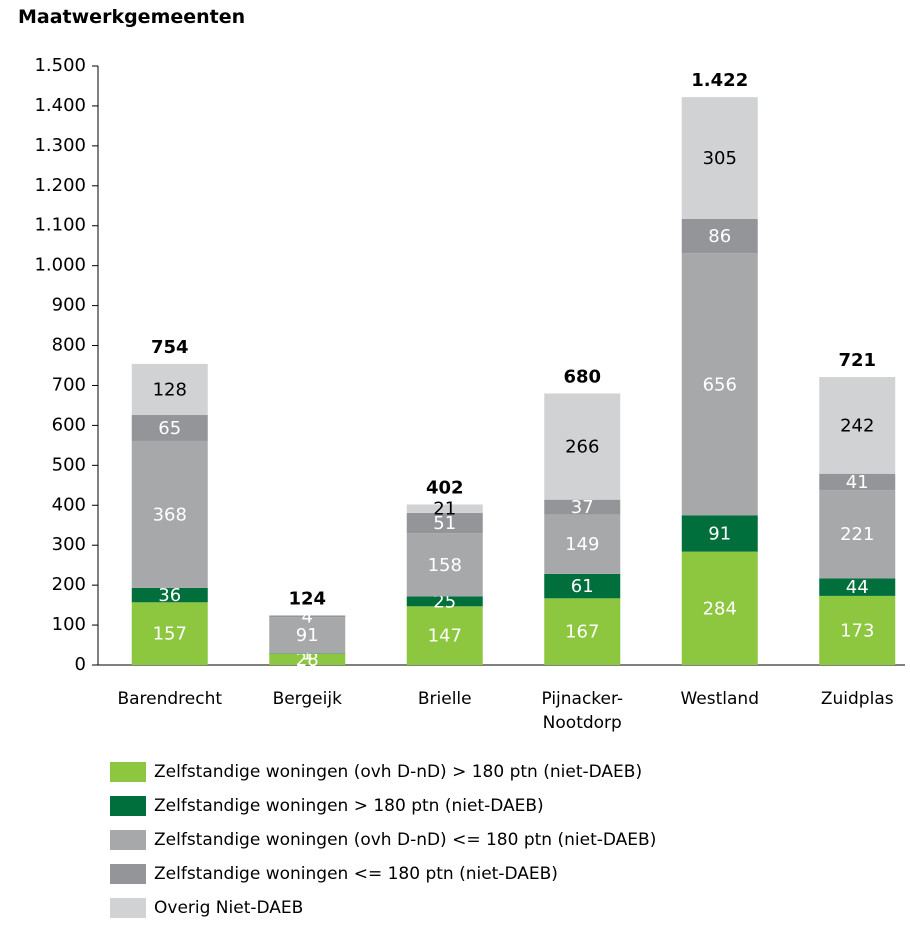 This screenshot has width=910, height=926. I want to click on data-label: 44, so click(857, 587).